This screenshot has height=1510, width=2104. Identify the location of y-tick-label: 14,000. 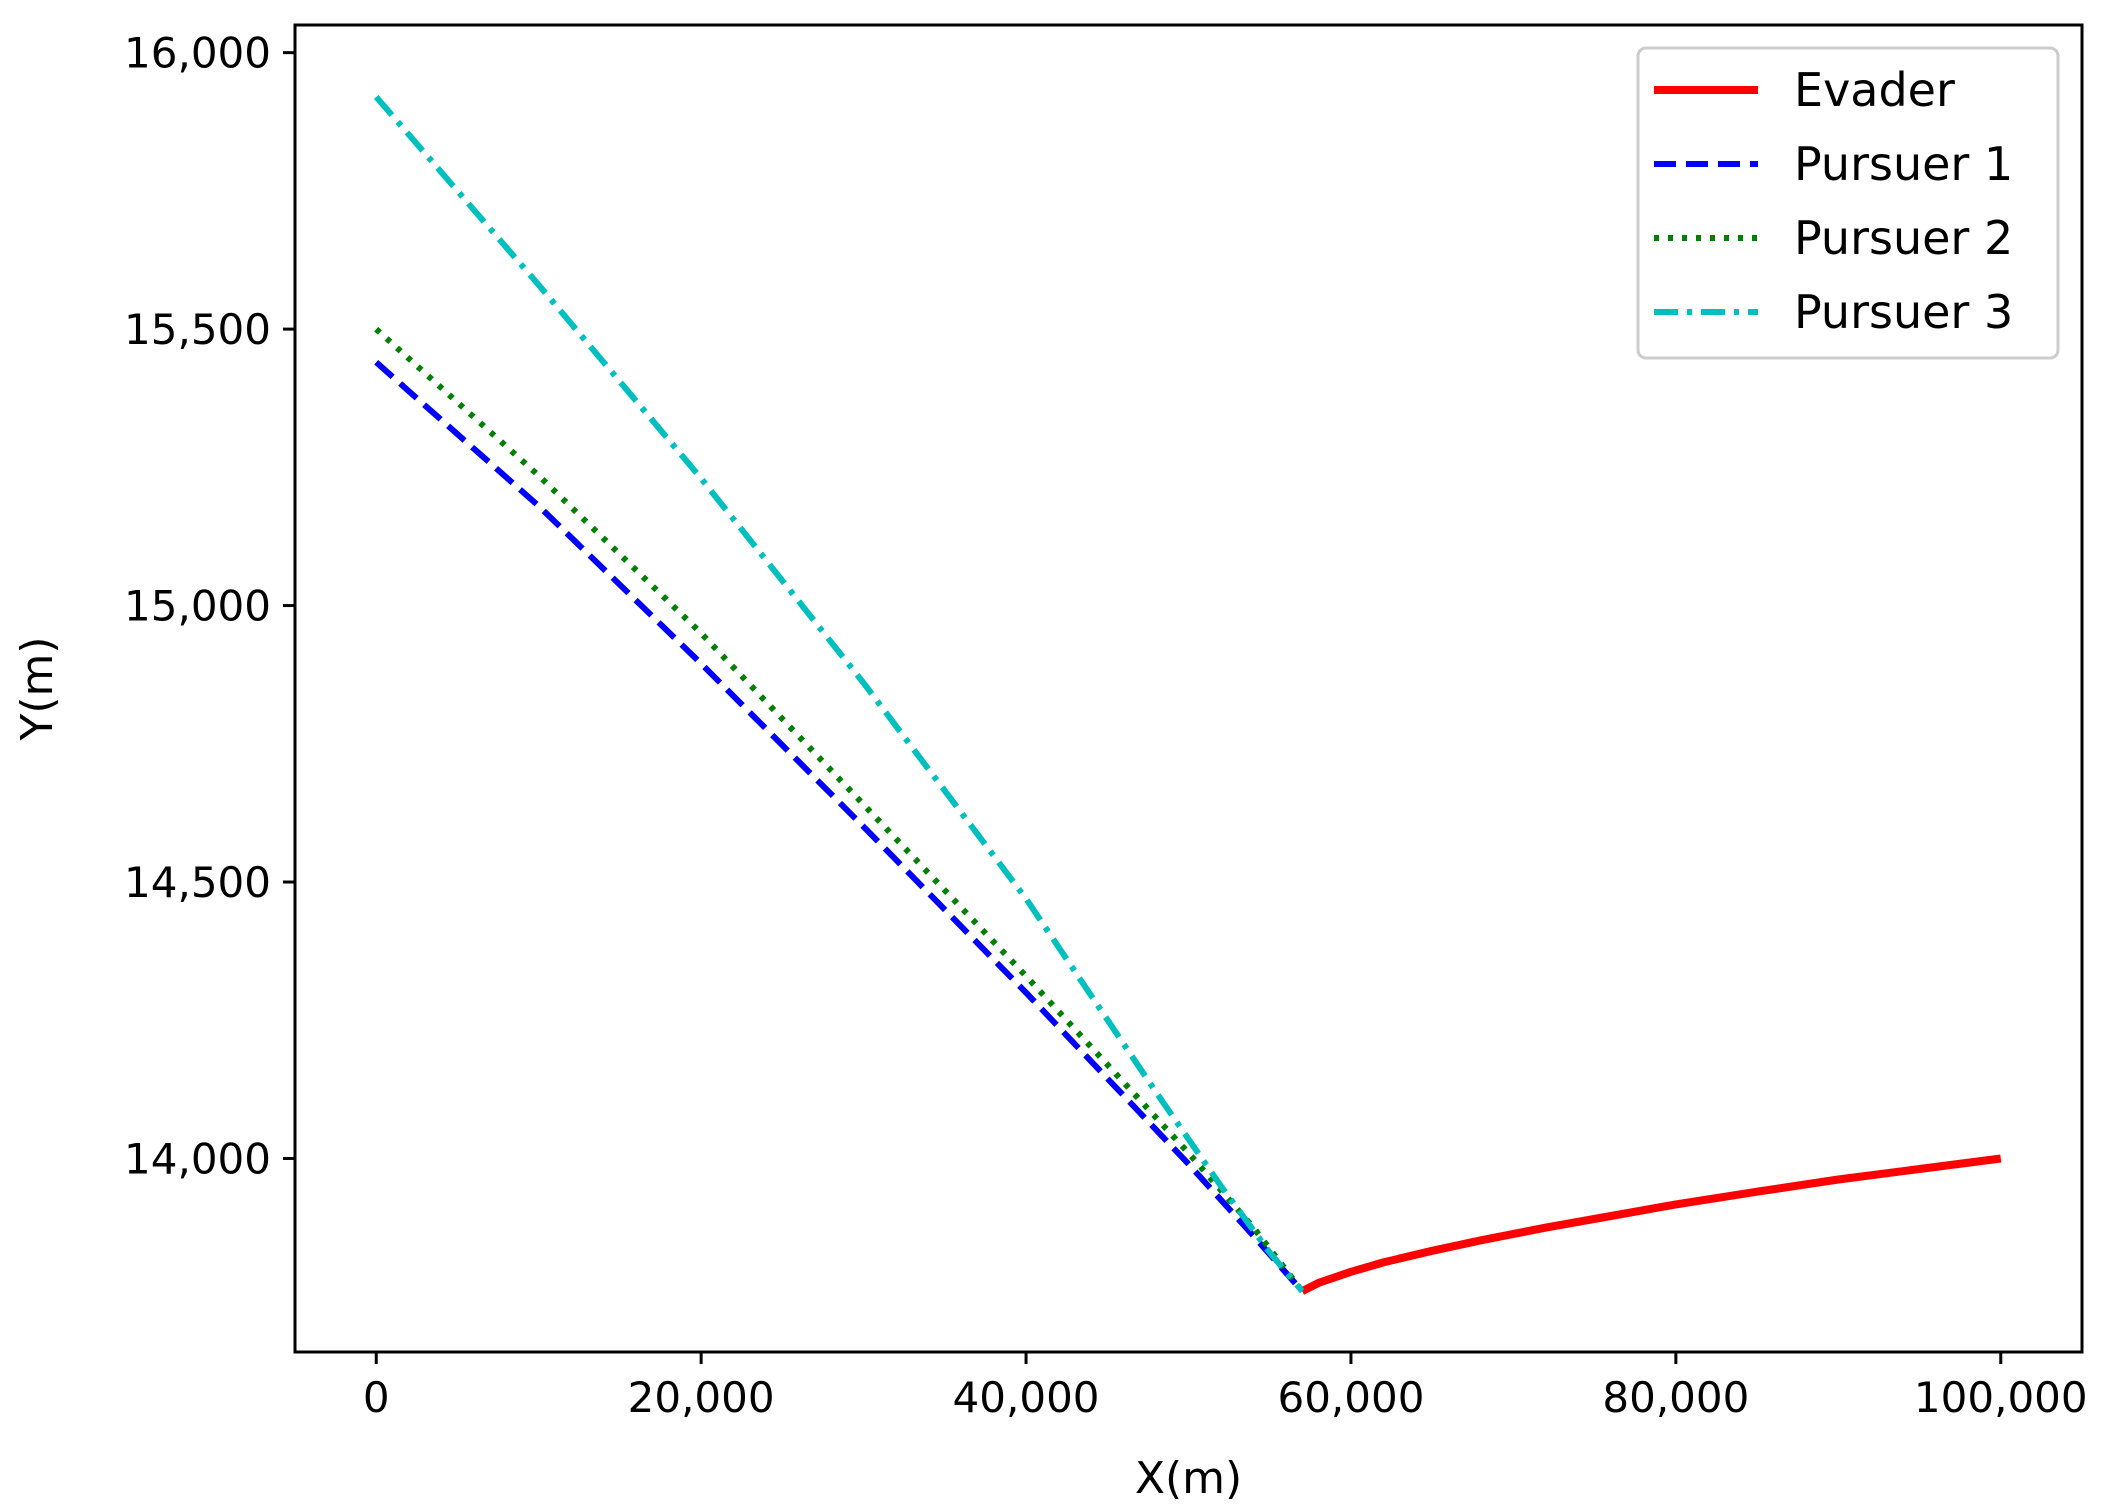
(197, 1158).